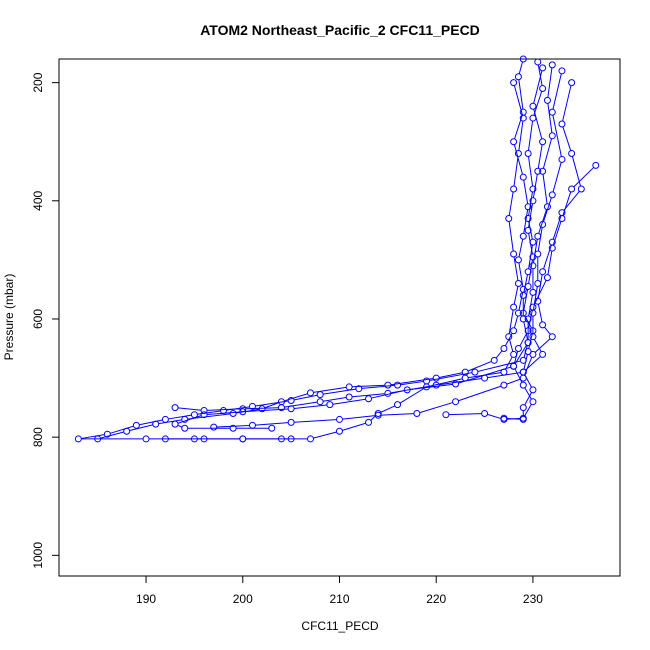 This screenshot has height=650, width=650. Describe the element at coordinates (339, 591) in the screenshot. I see `x-axis: 190 200 210 220 230` at that location.